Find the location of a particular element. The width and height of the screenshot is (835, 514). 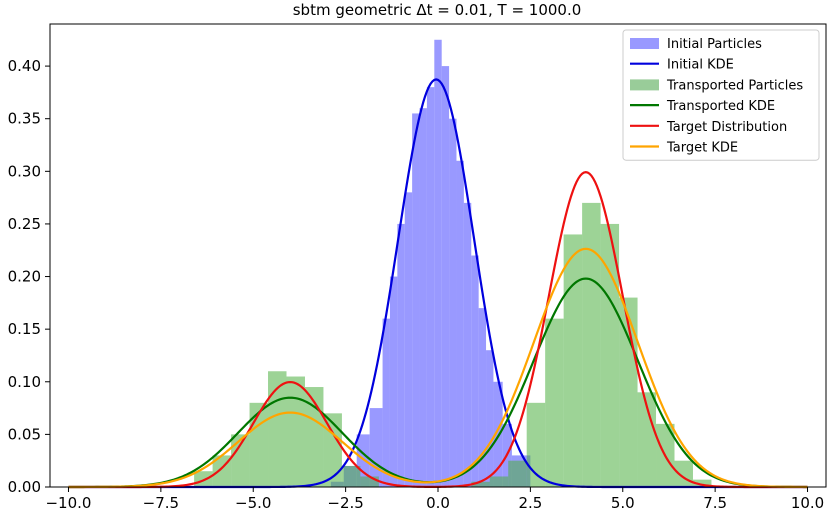

y-tick-label: 0.25 is located at coordinates (24, 224).